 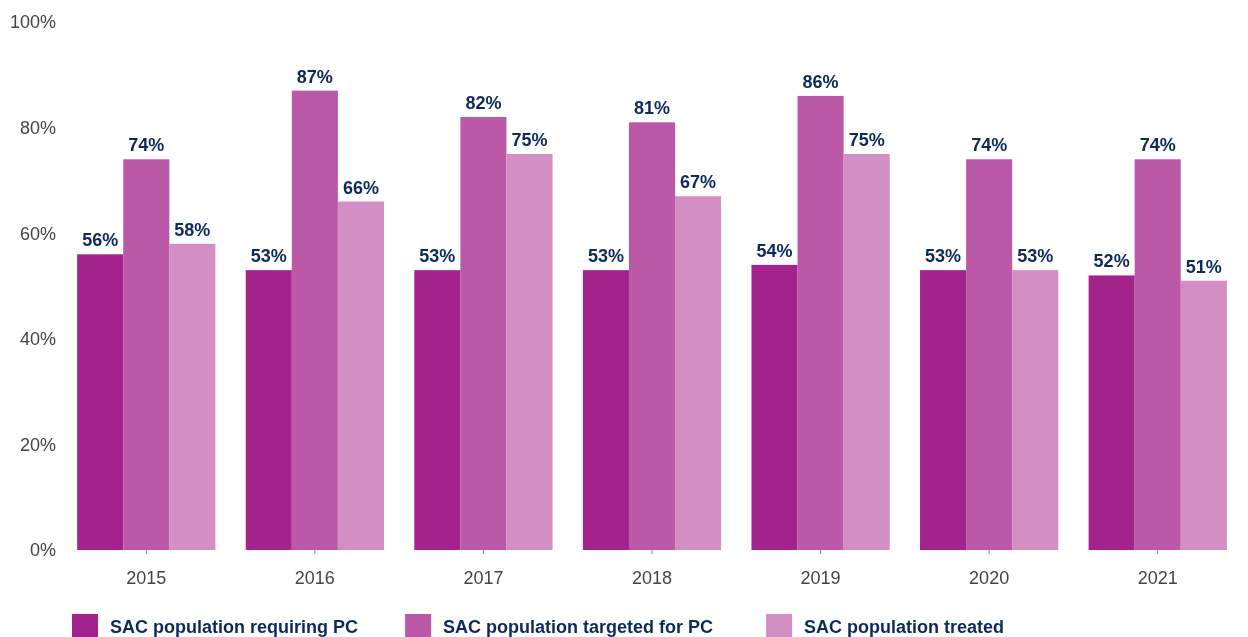 I want to click on y-tick-label: 60%, so click(x=37, y=233).